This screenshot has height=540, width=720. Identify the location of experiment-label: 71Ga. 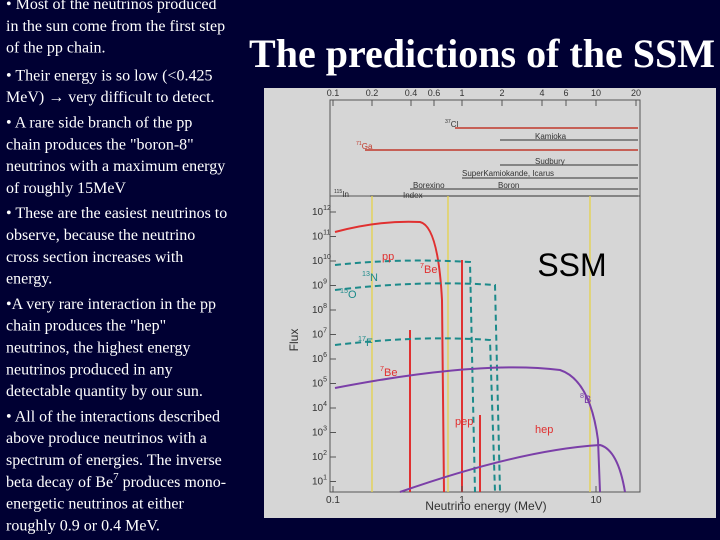
(364, 147).